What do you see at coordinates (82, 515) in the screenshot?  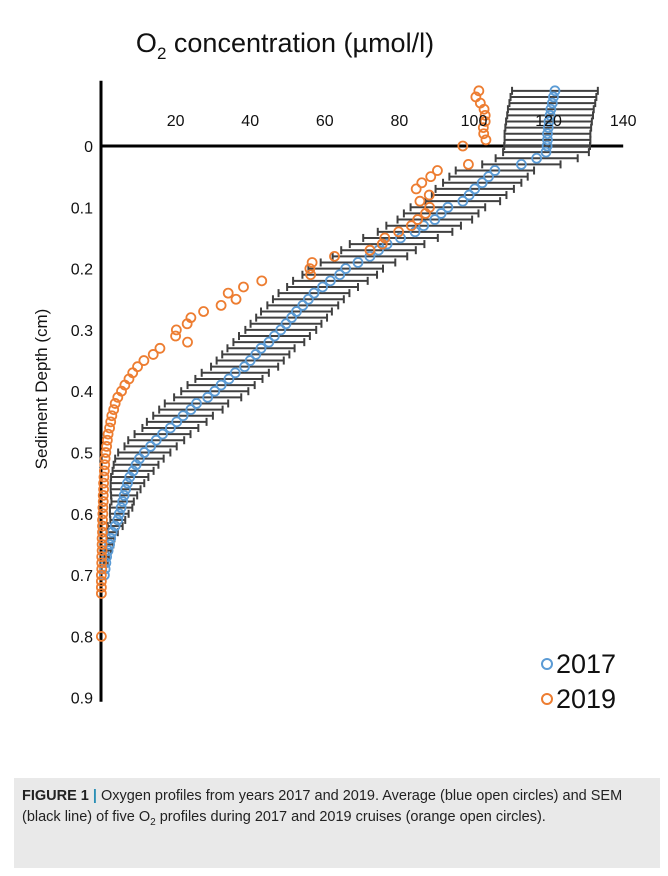 I see `y-tick-label: 0.6` at bounding box center [82, 515].